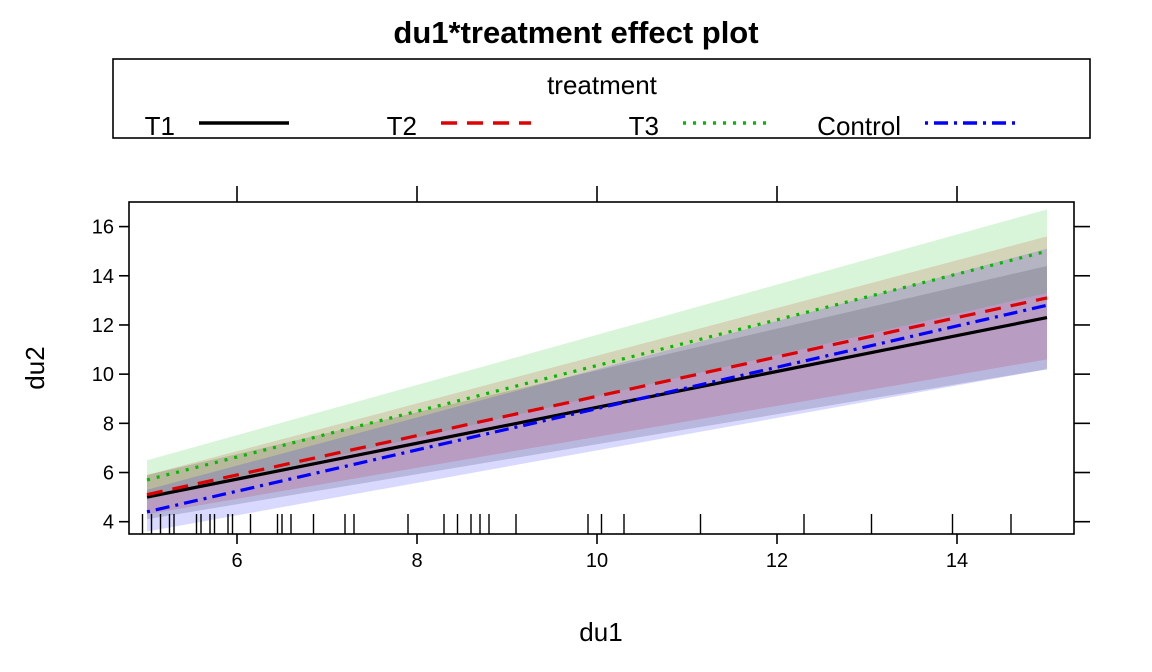  Describe the element at coordinates (103, 277) in the screenshot. I see `y-tick-label: 14` at that location.